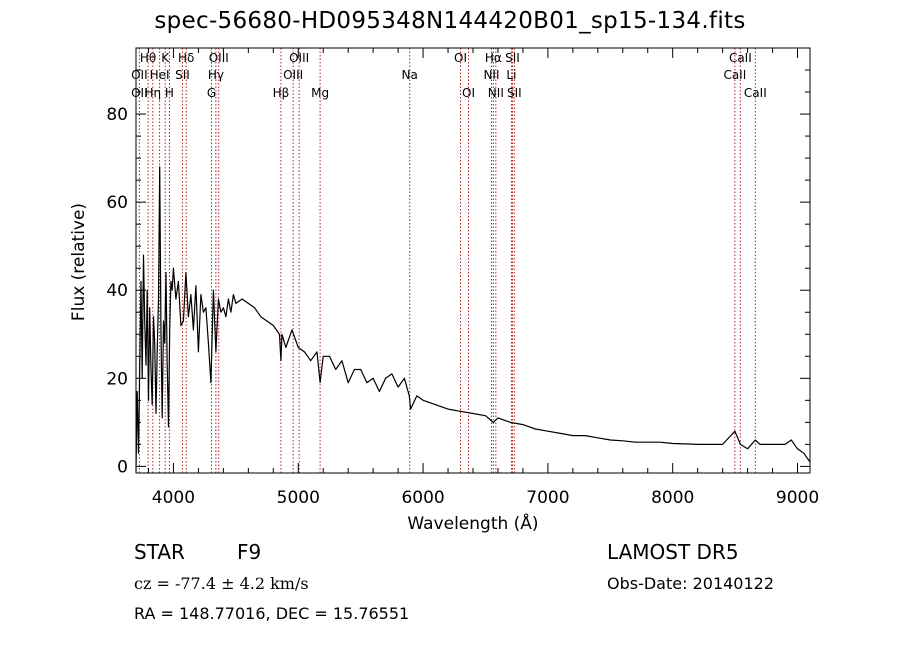  What do you see at coordinates (79, 262) in the screenshot?
I see `y-axis-label: Flux (relative)` at bounding box center [79, 262].